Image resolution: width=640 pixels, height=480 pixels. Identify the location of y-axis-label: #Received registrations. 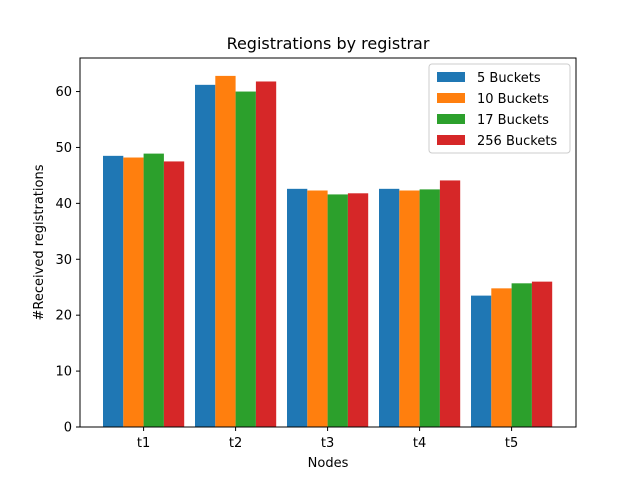
(39, 242).